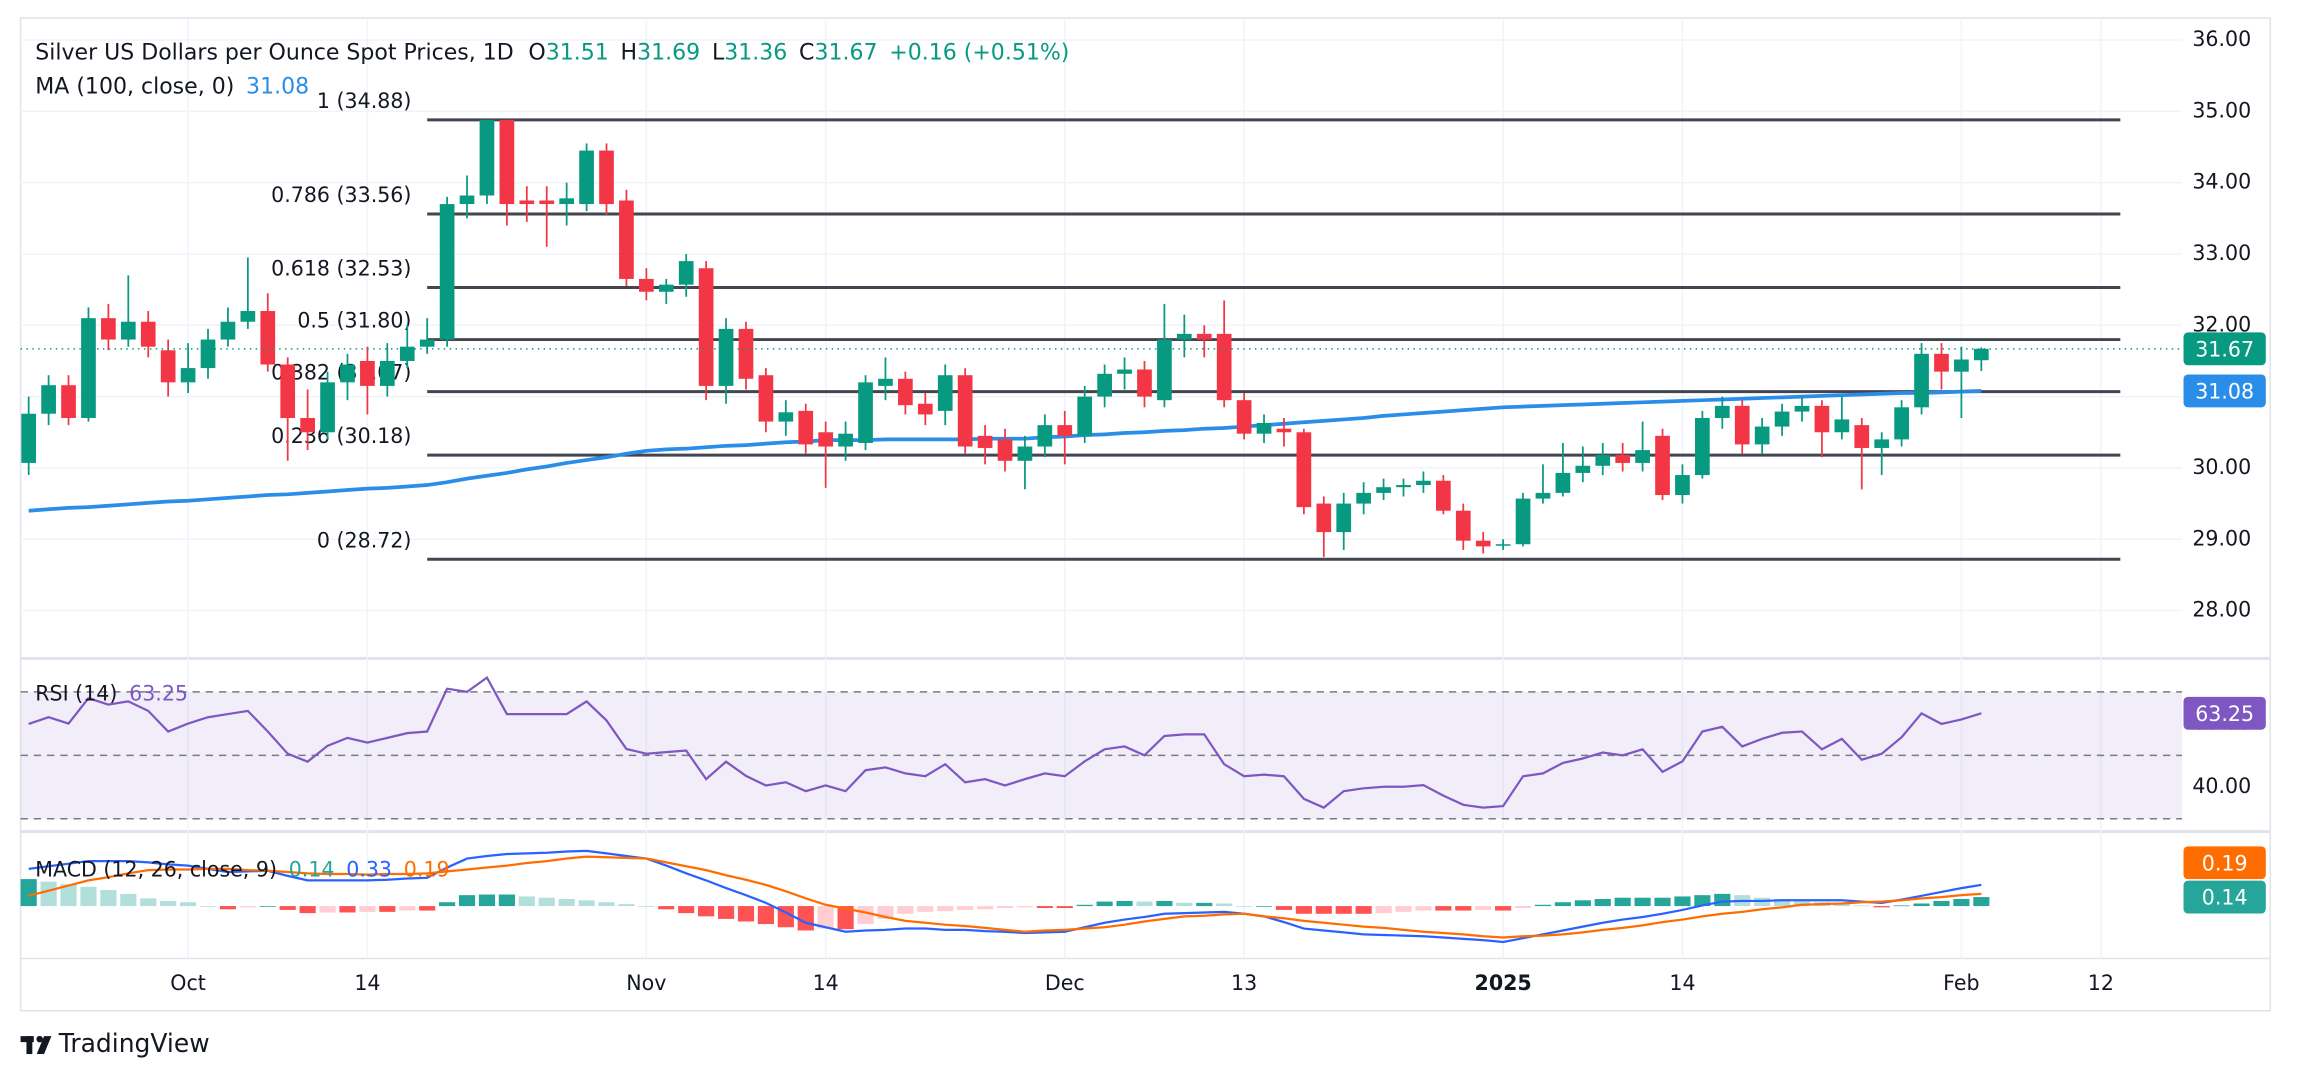  I want to click on histogram-badge: 0.14, so click(2225, 897).